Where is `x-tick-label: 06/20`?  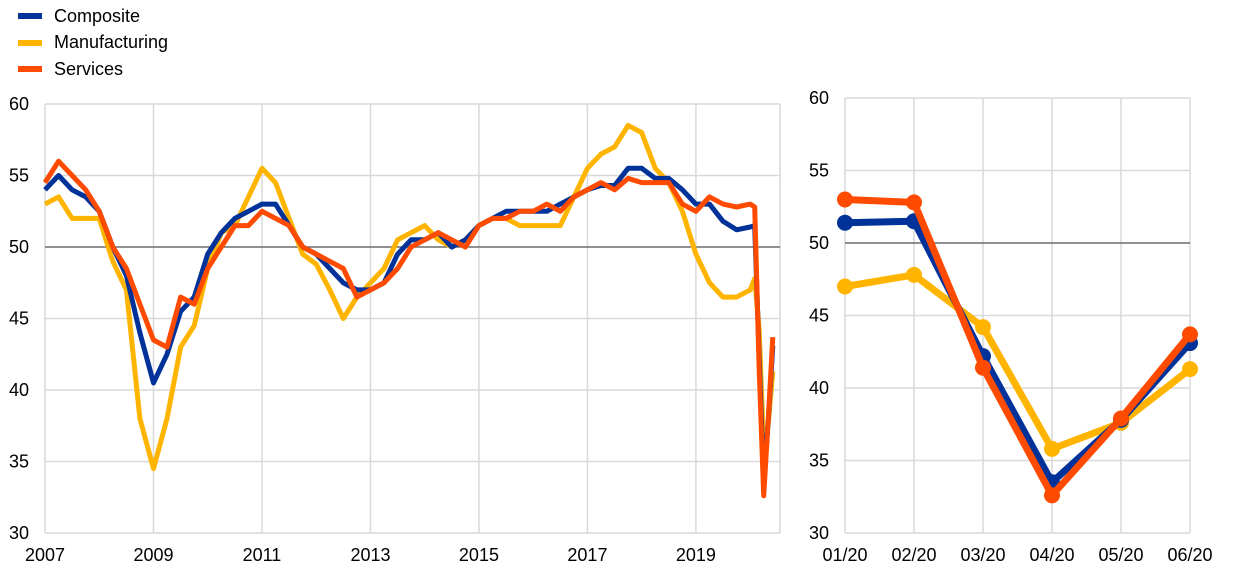 x-tick-label: 06/20 is located at coordinates (1189, 555).